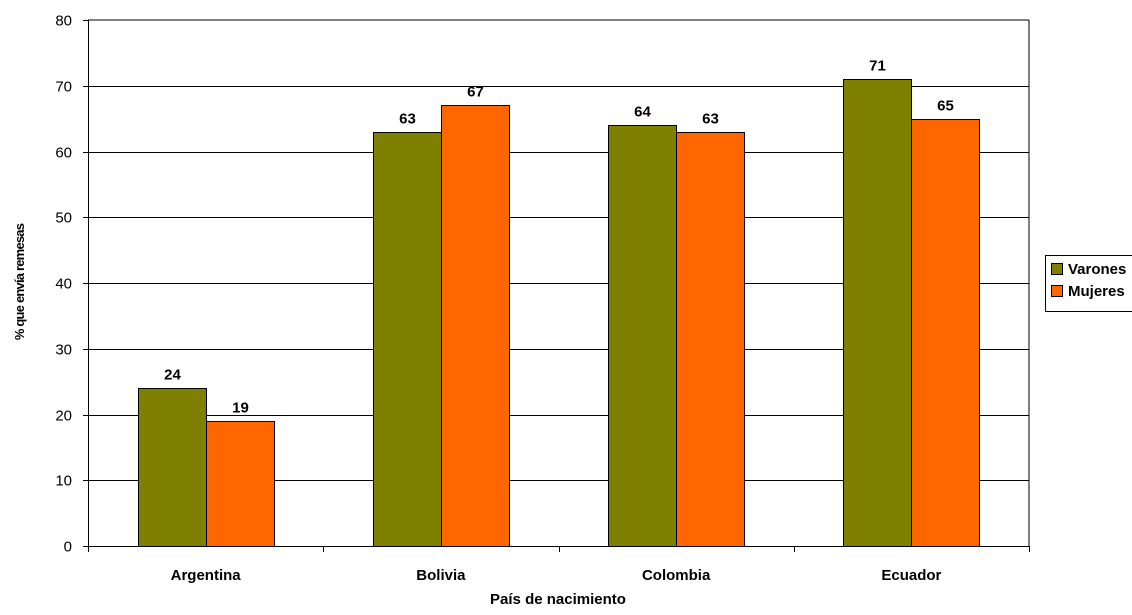  Describe the element at coordinates (475, 92) in the screenshot. I see `data-label: 67` at that location.